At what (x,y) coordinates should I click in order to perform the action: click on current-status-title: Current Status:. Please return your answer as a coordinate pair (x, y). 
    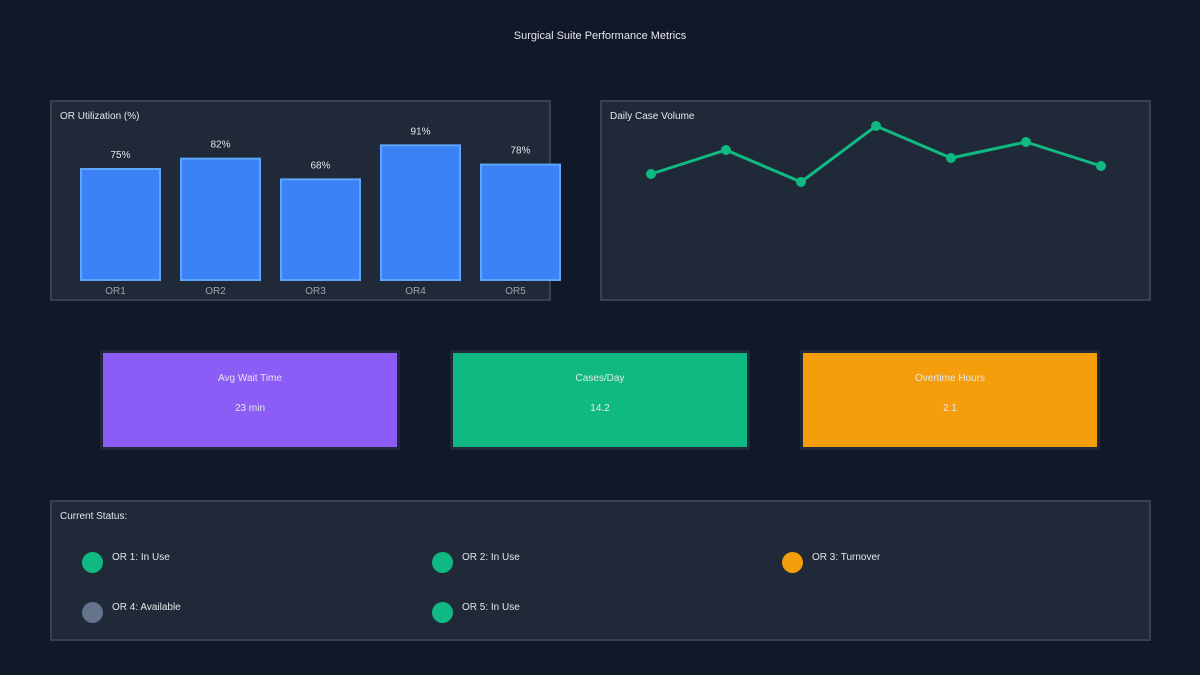
    Looking at the image, I should click on (94, 516).